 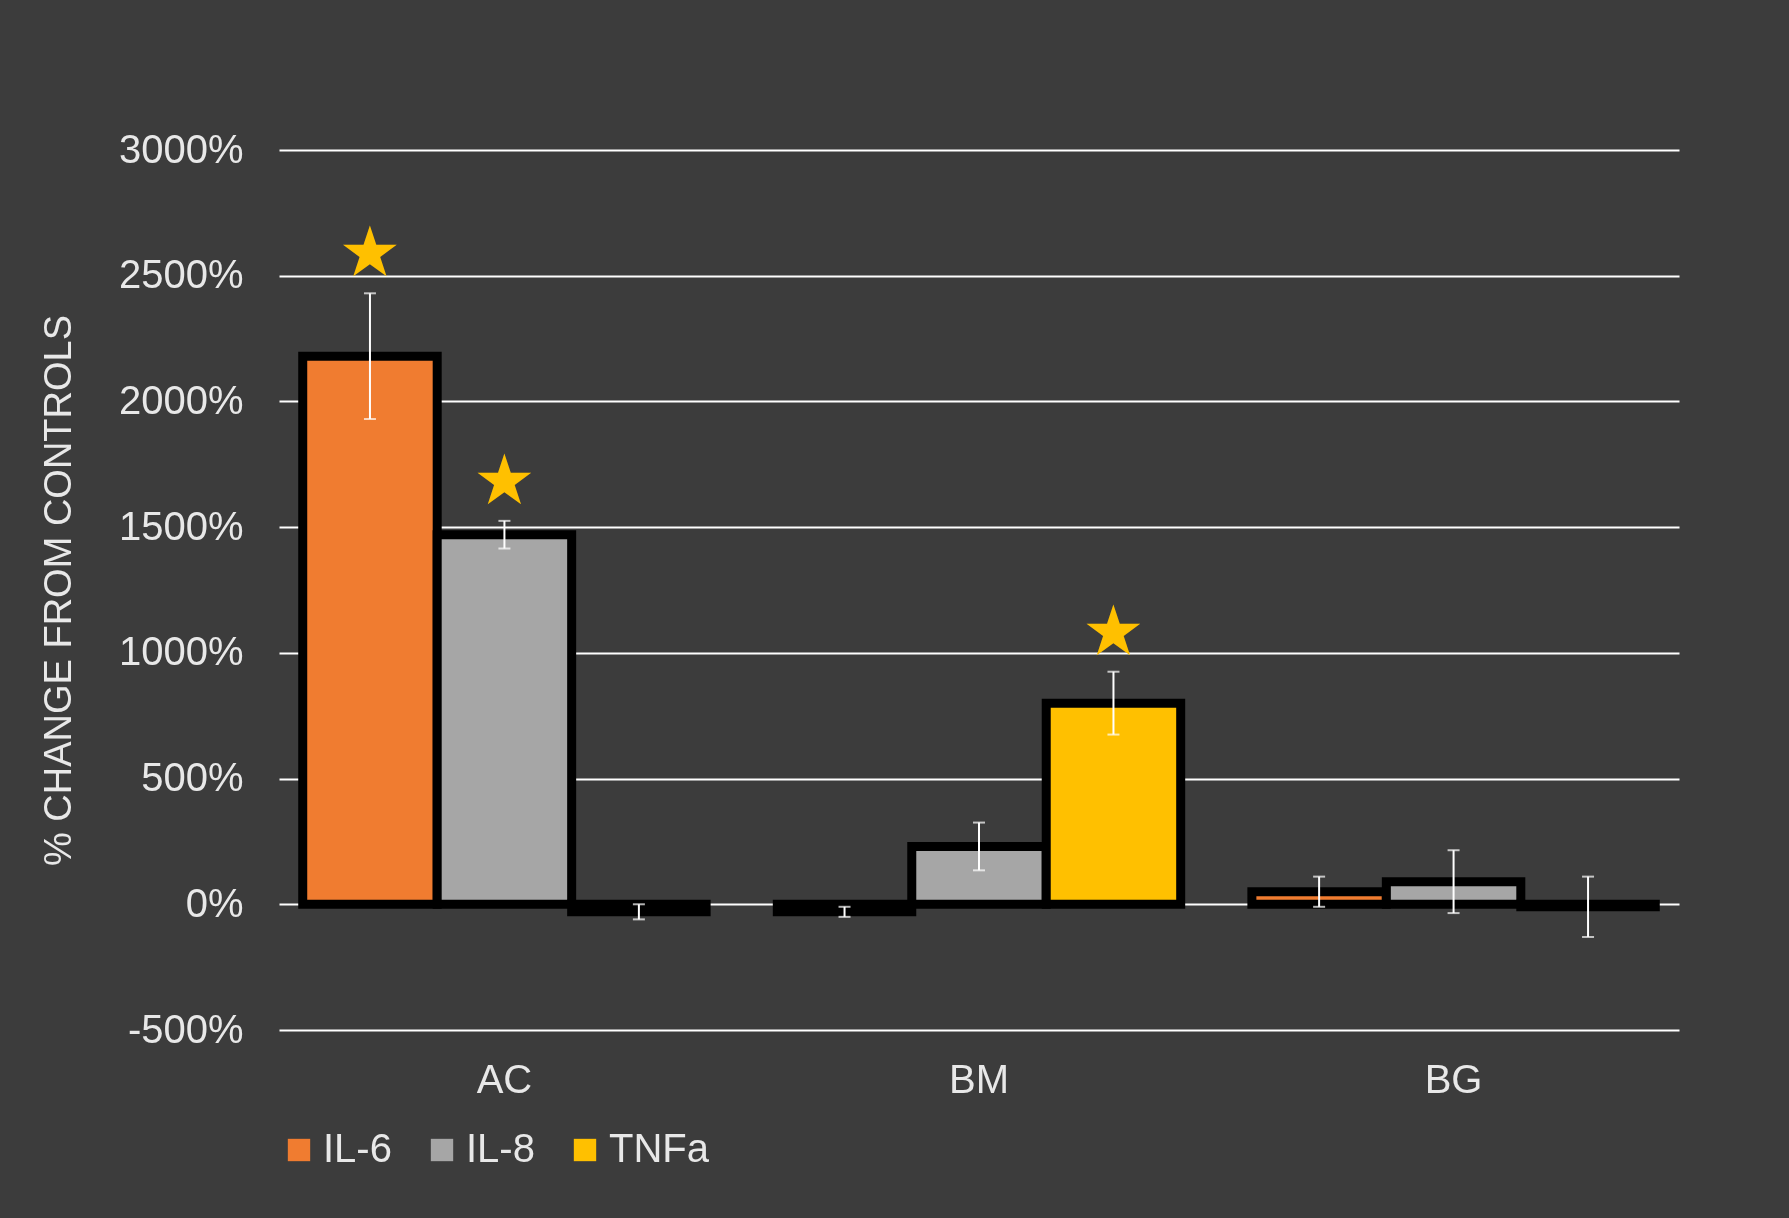 What do you see at coordinates (1453, 1078) in the screenshot?
I see `x-tick-label: BG` at bounding box center [1453, 1078].